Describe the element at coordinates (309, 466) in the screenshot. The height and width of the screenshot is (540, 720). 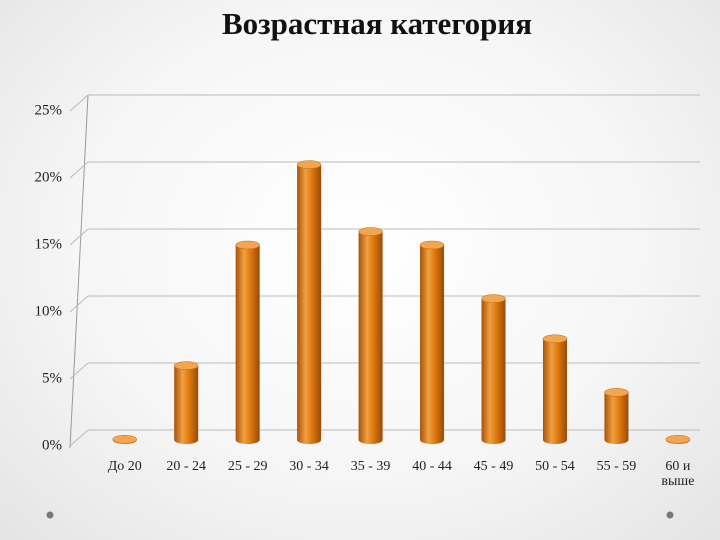
I see `x-tick-label: 30 - 34` at that location.